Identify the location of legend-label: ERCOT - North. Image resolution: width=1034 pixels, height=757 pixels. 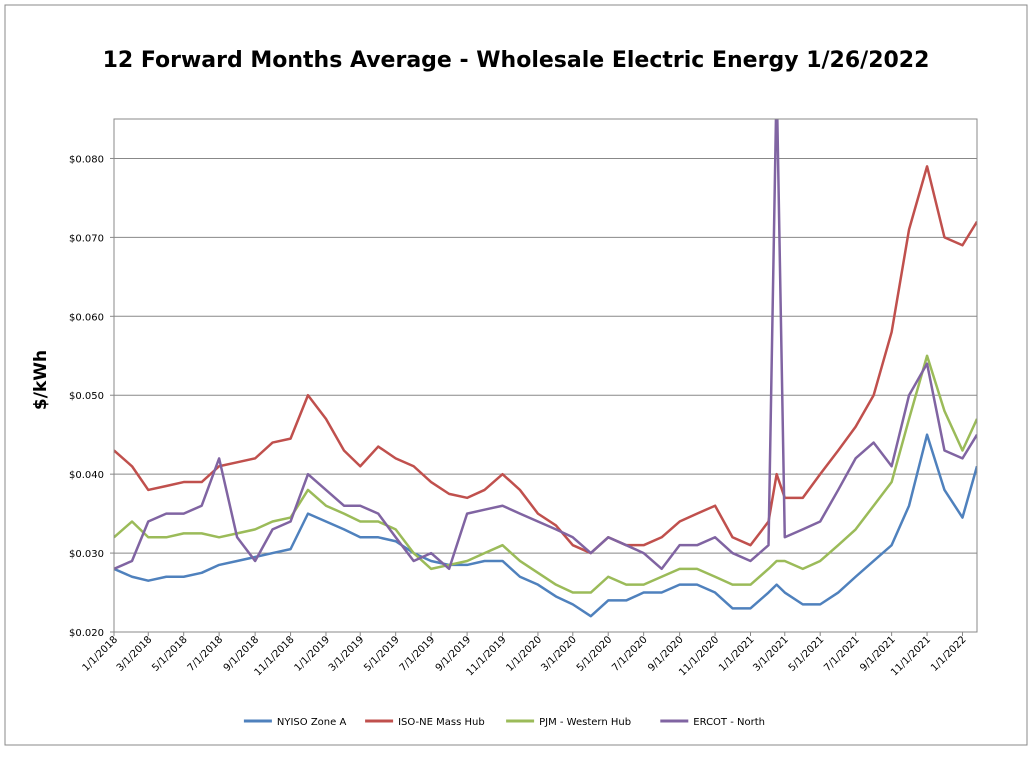
(729, 722).